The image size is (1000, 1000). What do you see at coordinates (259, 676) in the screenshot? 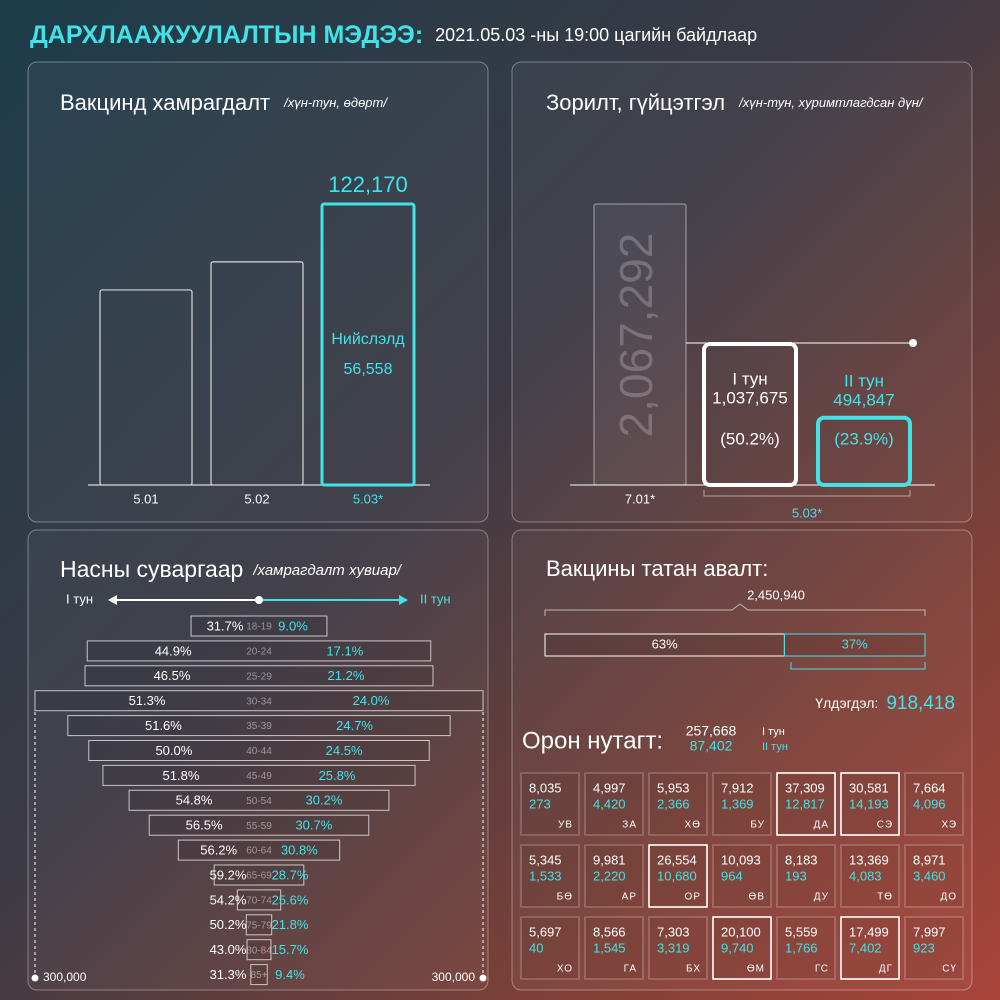
I see `age-label: 25-29` at bounding box center [259, 676].